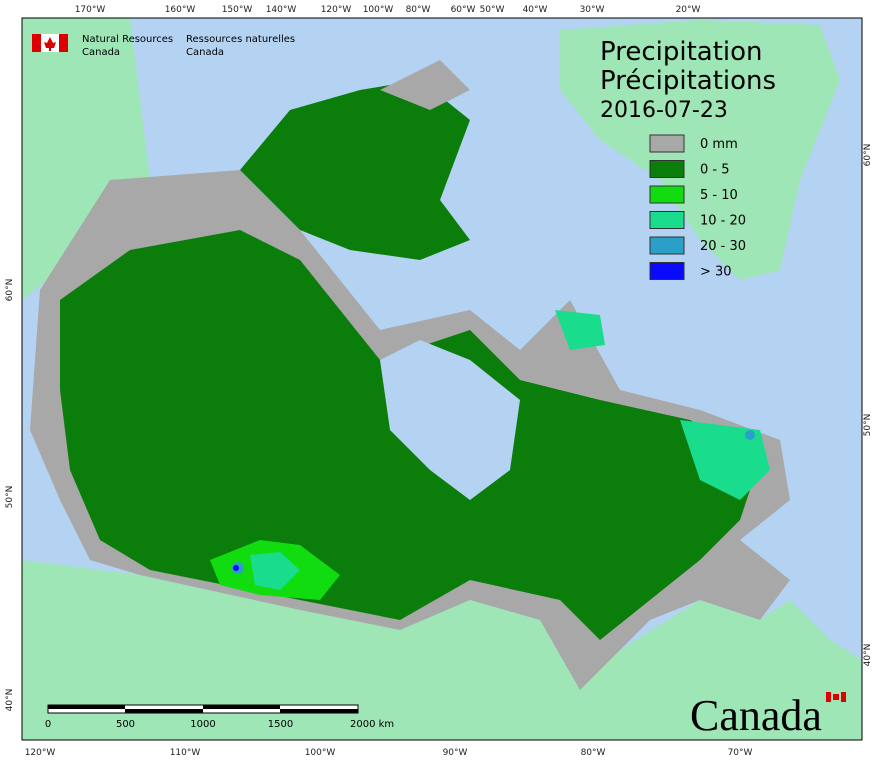  What do you see at coordinates (378, 10) in the screenshot?
I see `lon-label-top: 100°W` at bounding box center [378, 10].